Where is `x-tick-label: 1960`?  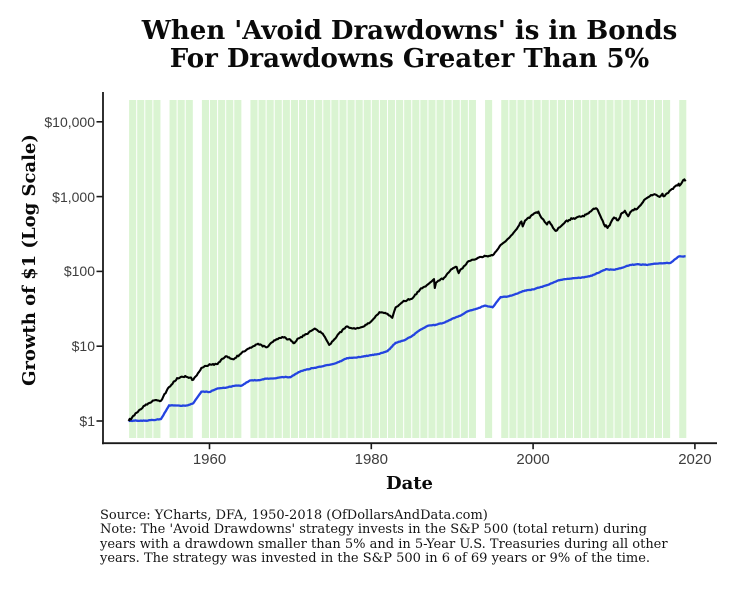
x-tick-label: 1960 is located at coordinates (209, 459).